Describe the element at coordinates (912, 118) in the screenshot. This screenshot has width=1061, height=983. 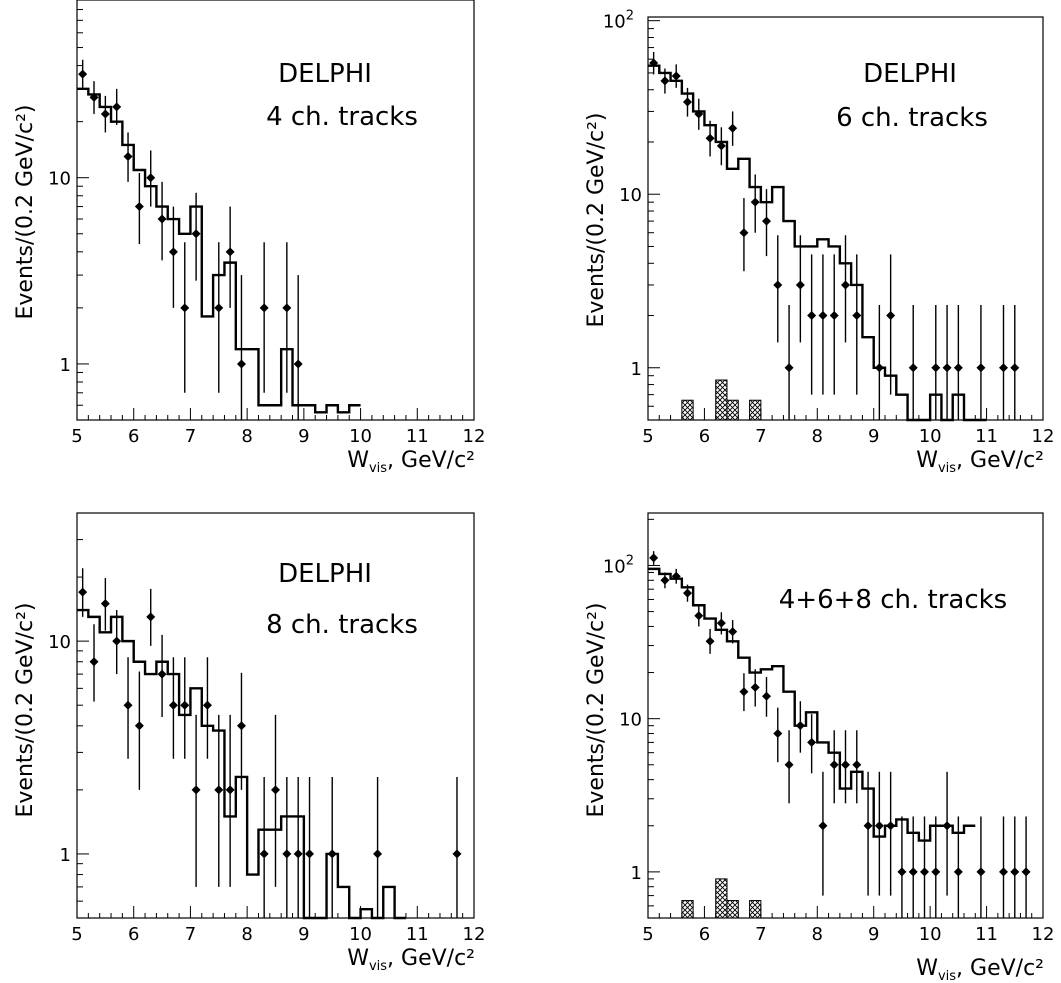
I see `annotation-track-count: 6 ch. tracks` at that location.